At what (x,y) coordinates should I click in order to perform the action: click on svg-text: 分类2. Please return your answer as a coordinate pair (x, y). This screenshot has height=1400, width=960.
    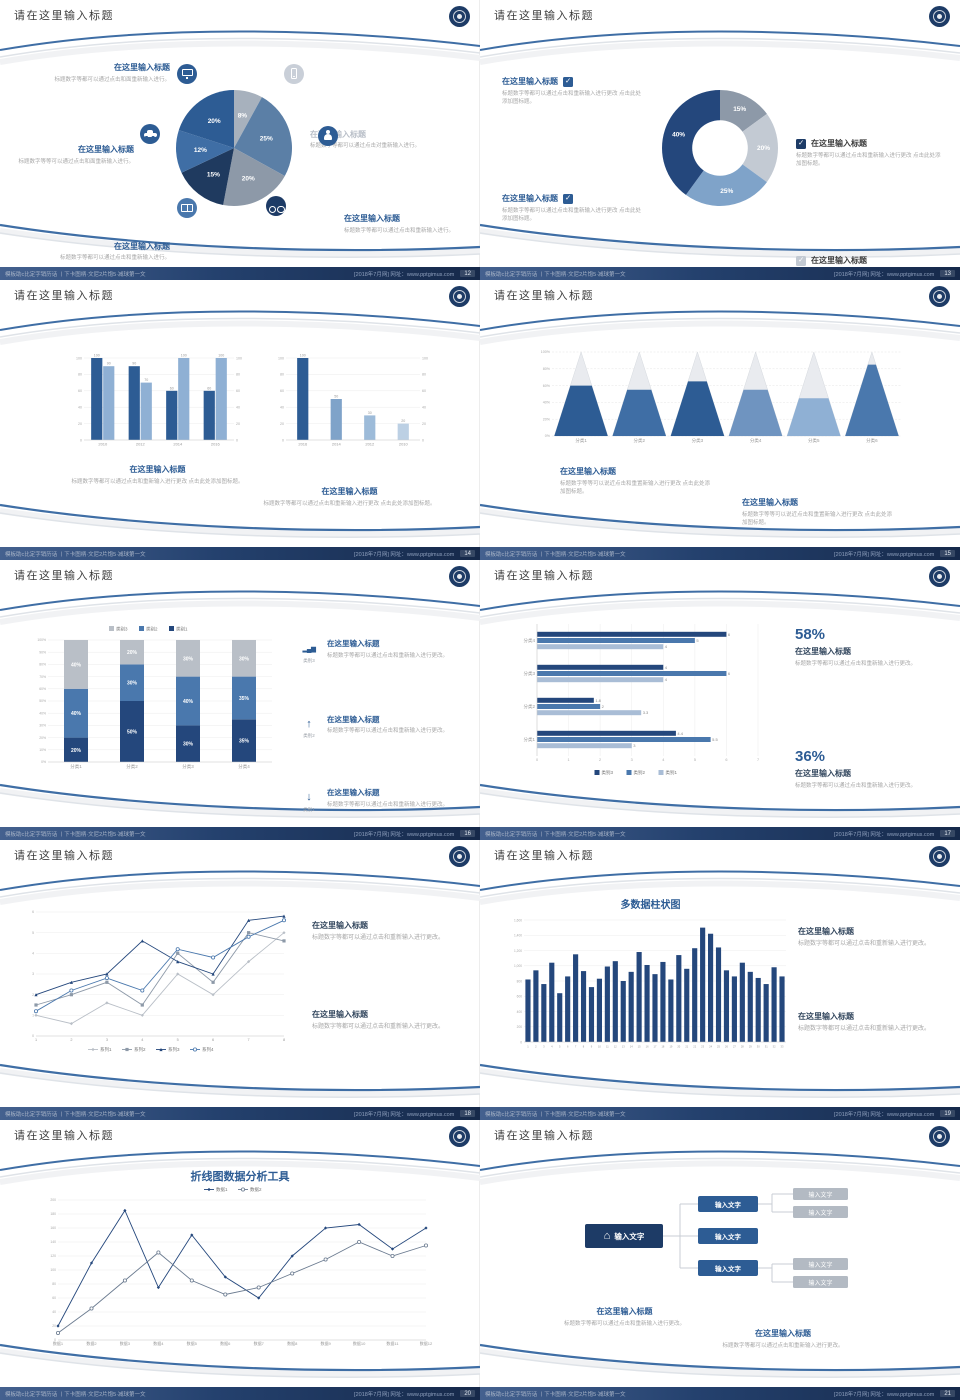
    Looking at the image, I should click on (132, 766).